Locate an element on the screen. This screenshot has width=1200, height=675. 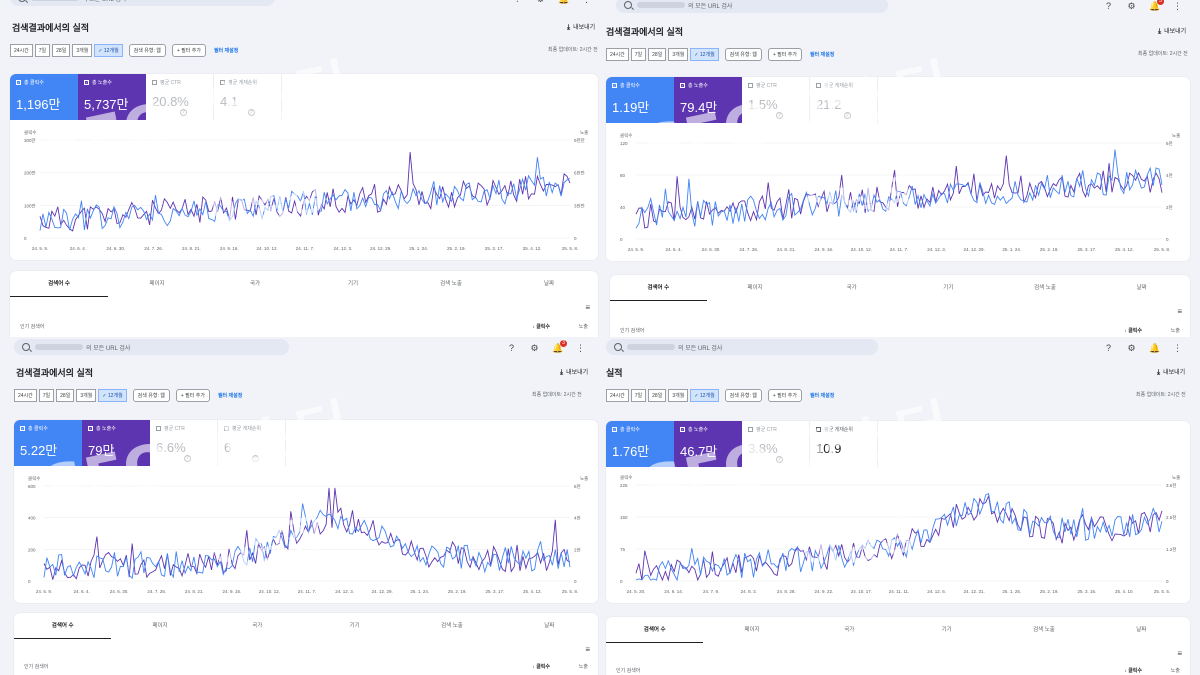
total-impressions-tile: ✓ 총 노출수 79.4만 is located at coordinates (708, 100).